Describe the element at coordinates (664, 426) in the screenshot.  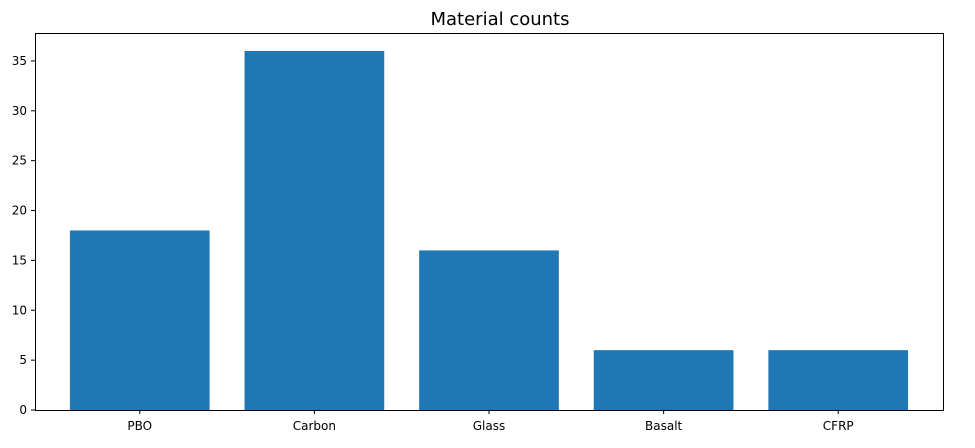
I see `x-tick-label: Basalt` at that location.